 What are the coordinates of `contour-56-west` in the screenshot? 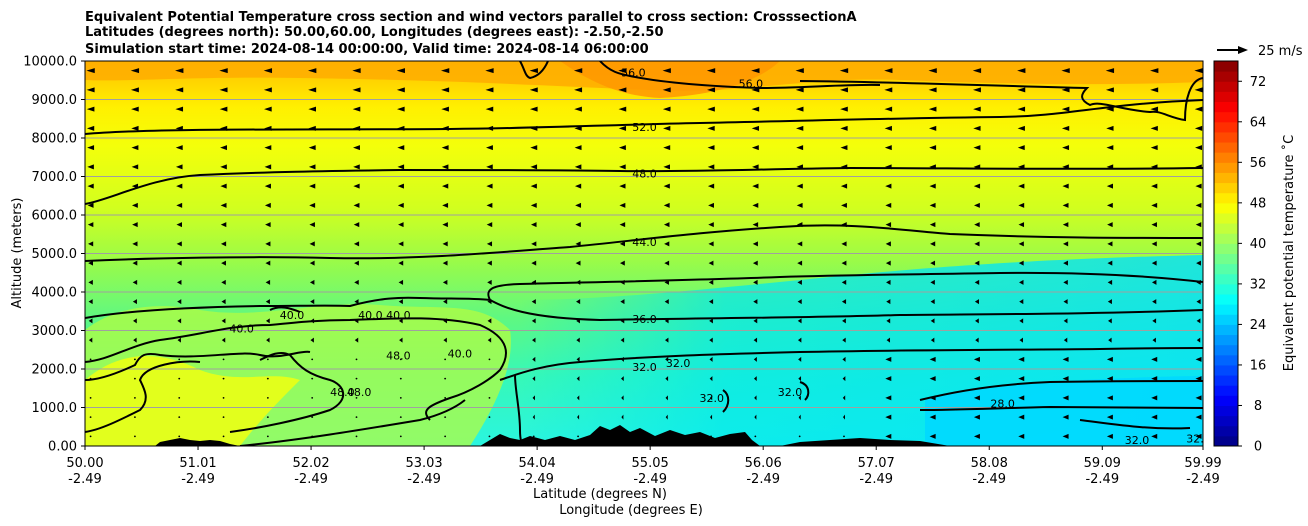 It's located at (534, 70).